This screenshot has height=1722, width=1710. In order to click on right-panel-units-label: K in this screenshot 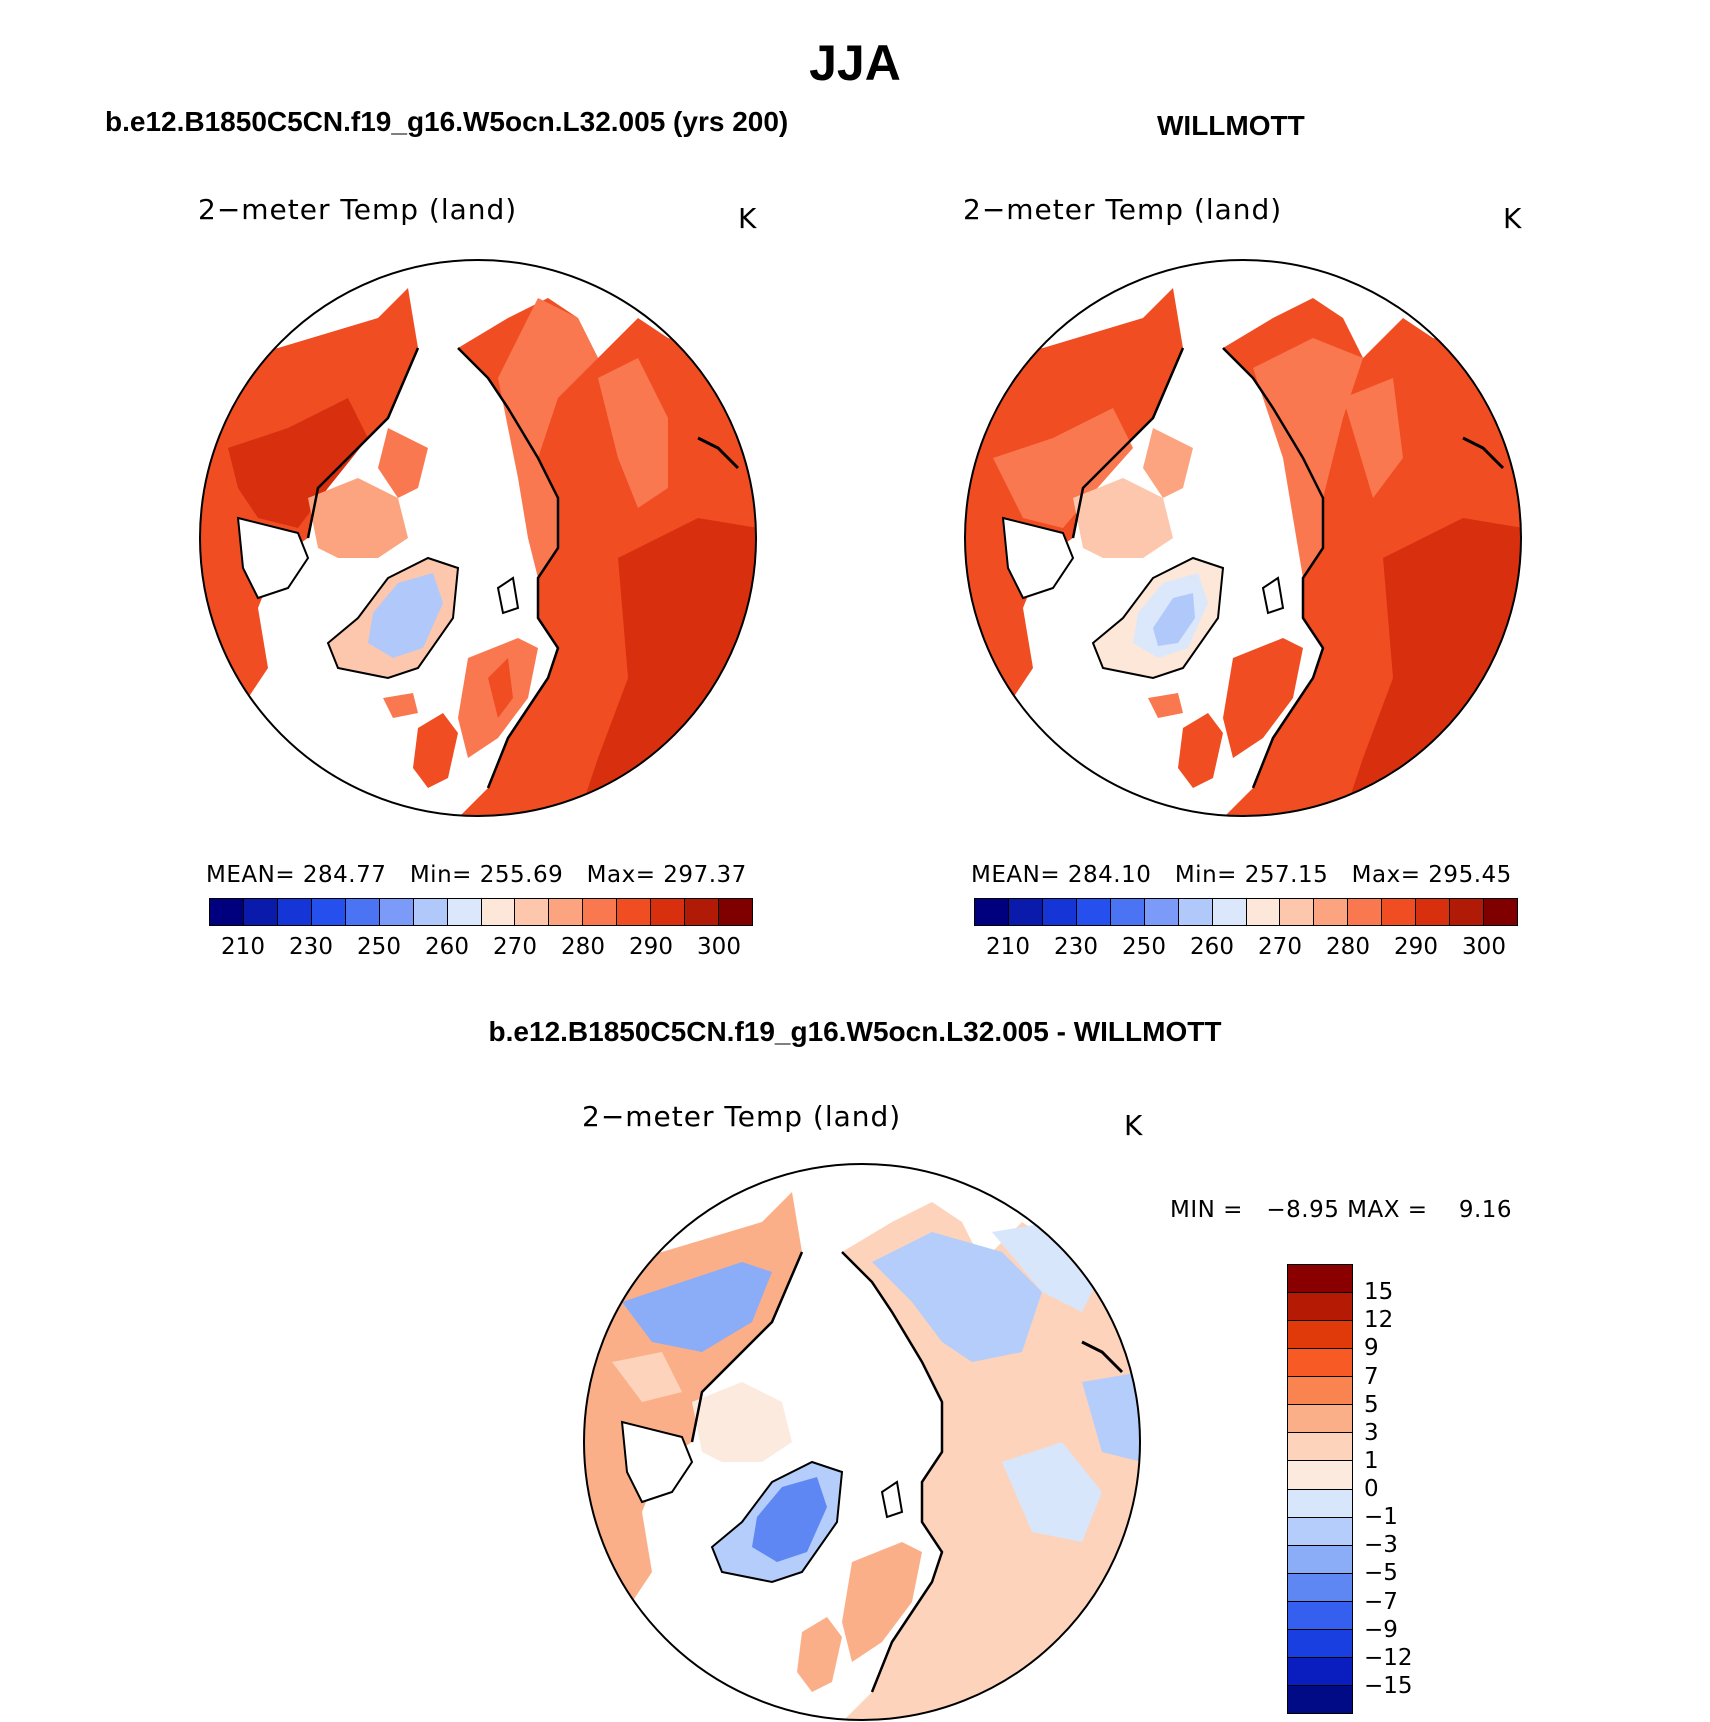, I will do `click(1513, 218)`.